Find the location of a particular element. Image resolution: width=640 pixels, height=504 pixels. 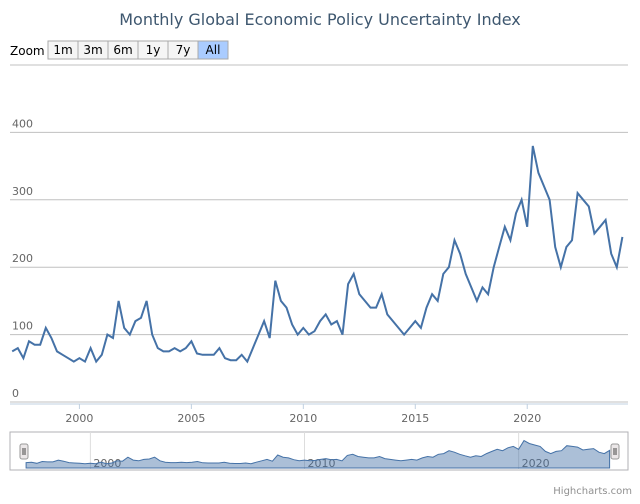

y-tick-label: 300 is located at coordinates (22, 191).